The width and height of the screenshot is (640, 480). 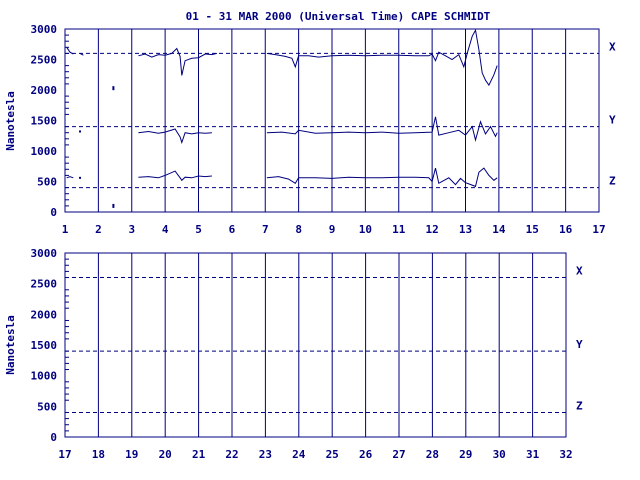 I want to click on x-tick-label: 32, so click(x=565, y=454).